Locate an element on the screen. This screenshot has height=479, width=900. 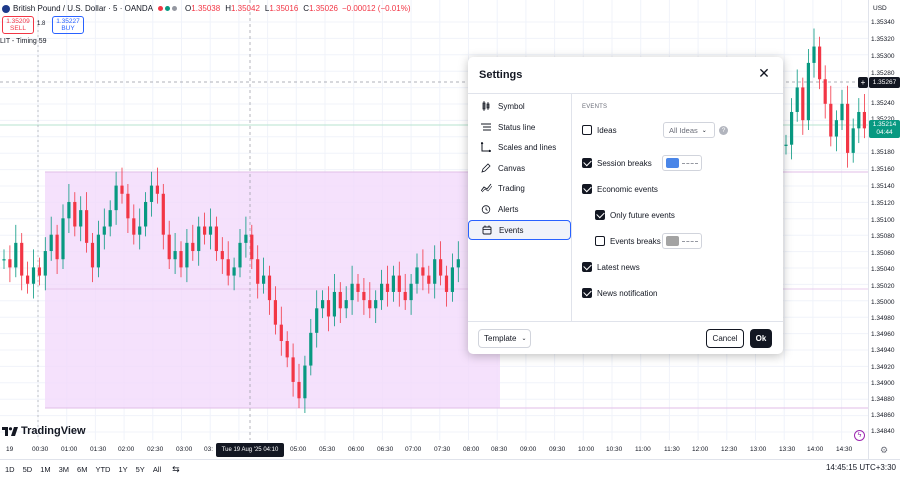
nav-item-trading: Trading is located at coordinates (519, 188).